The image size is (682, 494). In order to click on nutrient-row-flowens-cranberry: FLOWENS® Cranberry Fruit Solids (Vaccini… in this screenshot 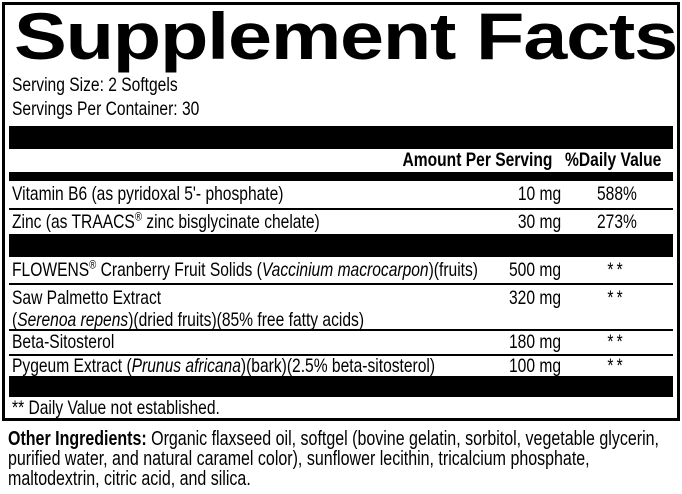, I will do `click(341, 270)`.